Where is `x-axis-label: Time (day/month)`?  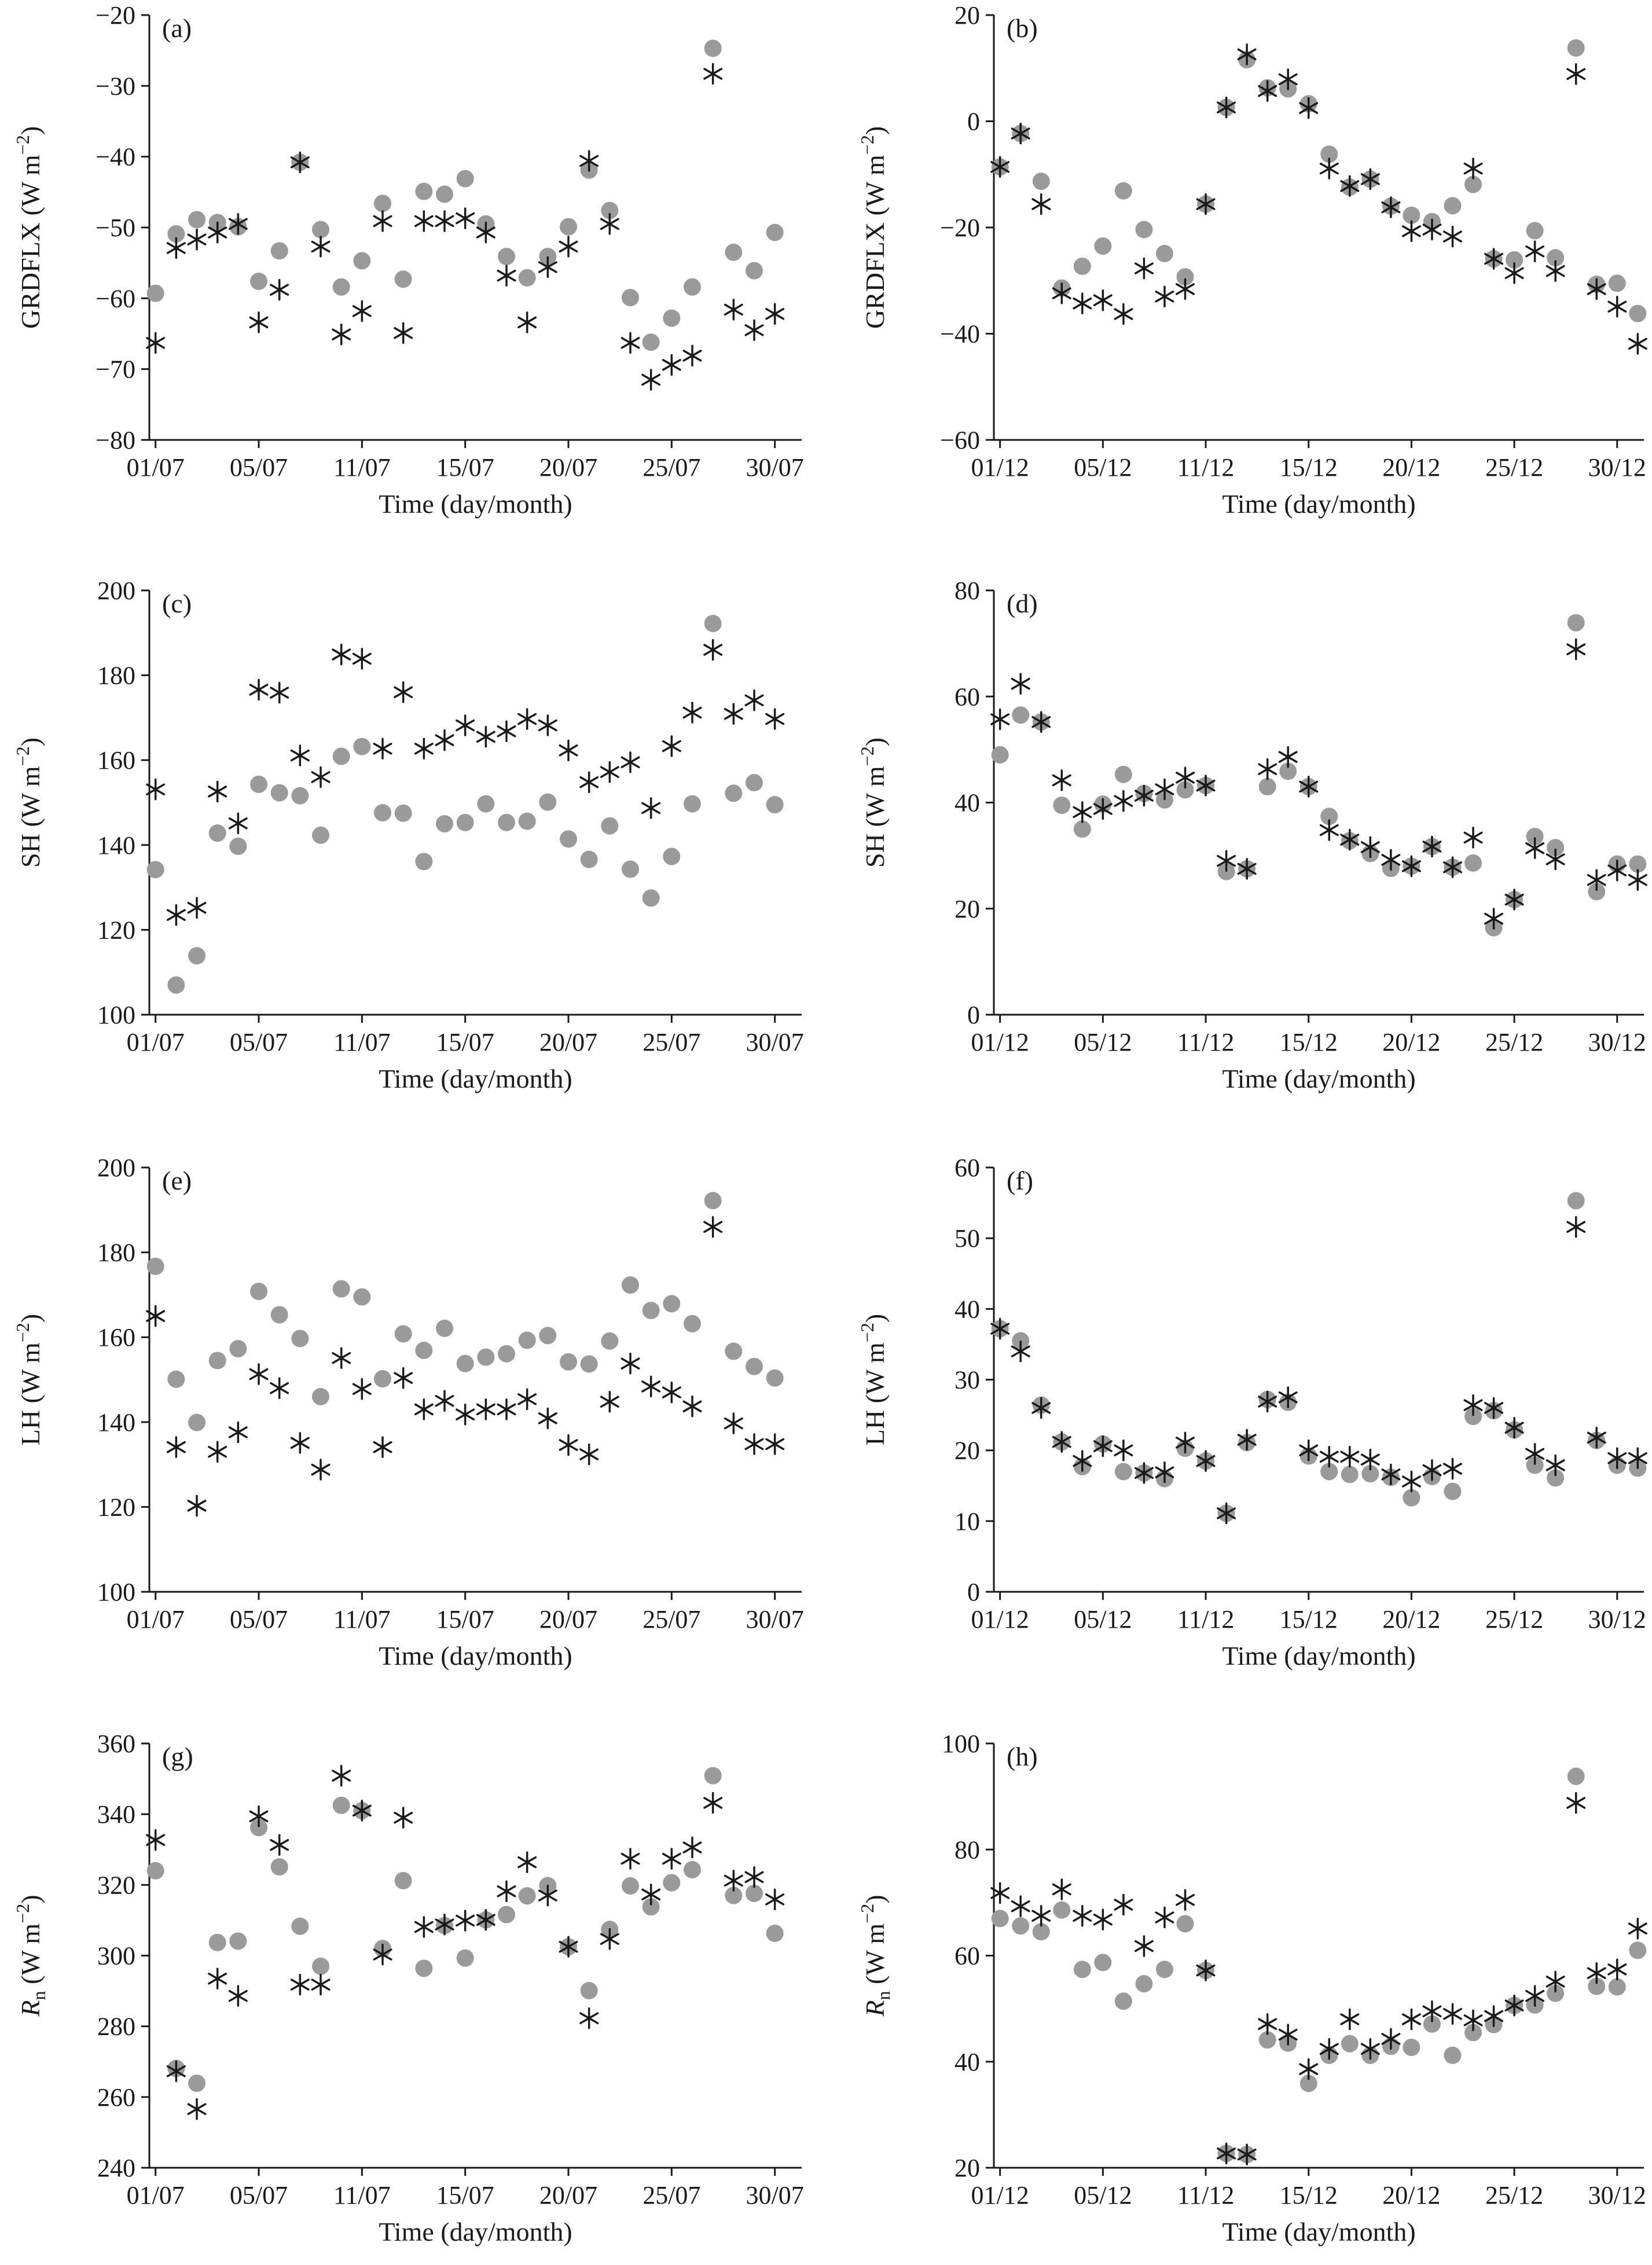 x-axis-label: Time (day/month) is located at coordinates (475, 1078).